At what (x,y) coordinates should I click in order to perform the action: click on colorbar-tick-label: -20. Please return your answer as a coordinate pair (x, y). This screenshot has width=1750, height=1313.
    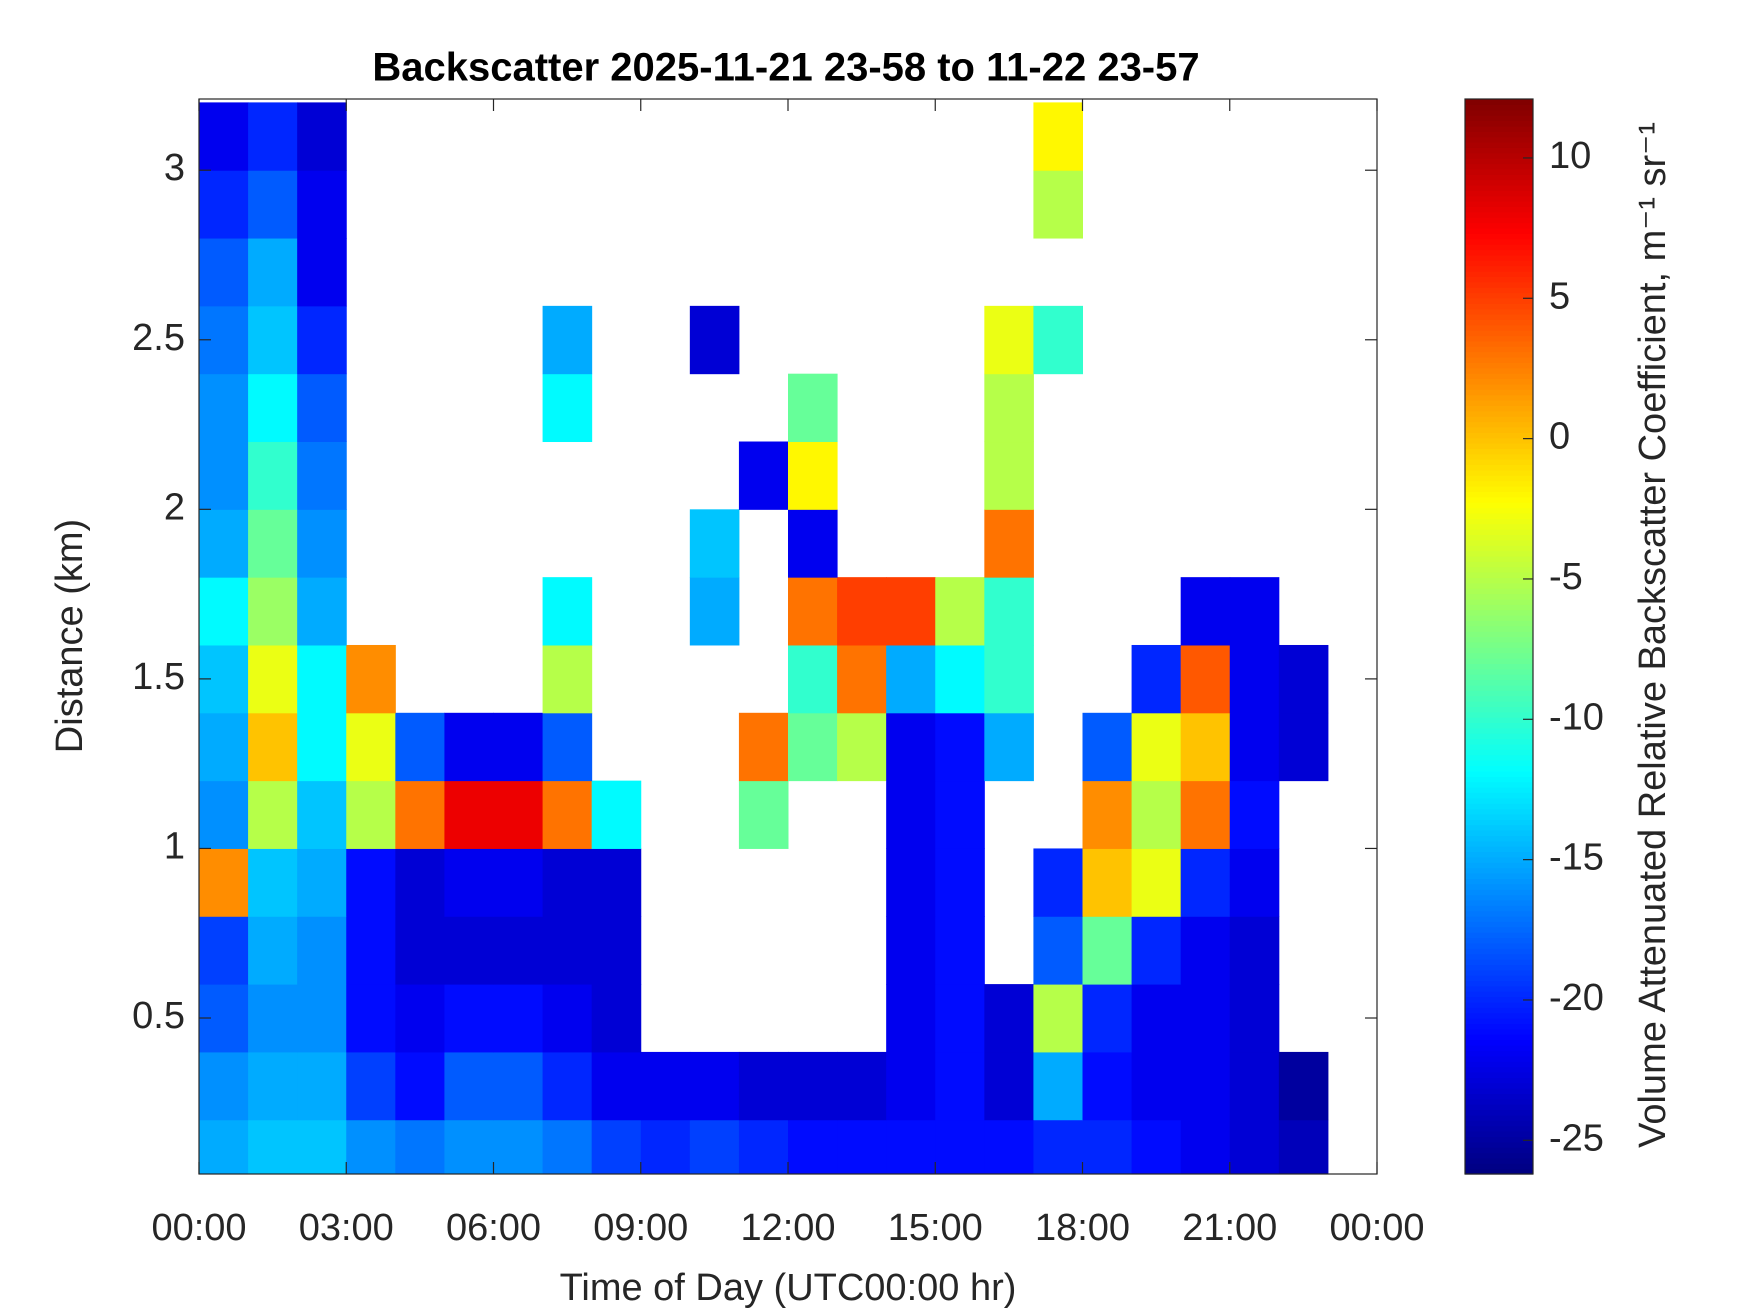
    Looking at the image, I should click on (1576, 998).